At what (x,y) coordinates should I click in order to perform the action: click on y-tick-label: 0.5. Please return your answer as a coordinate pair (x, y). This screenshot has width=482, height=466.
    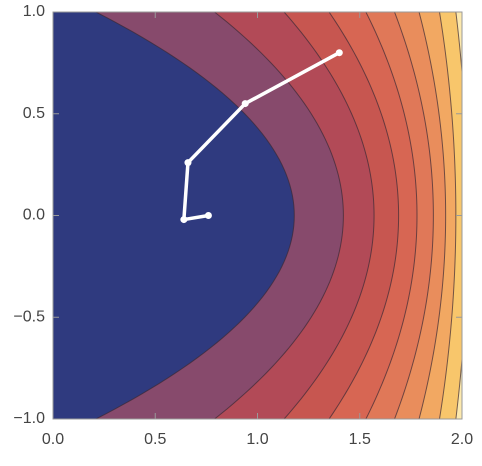
    Looking at the image, I should click on (34, 113).